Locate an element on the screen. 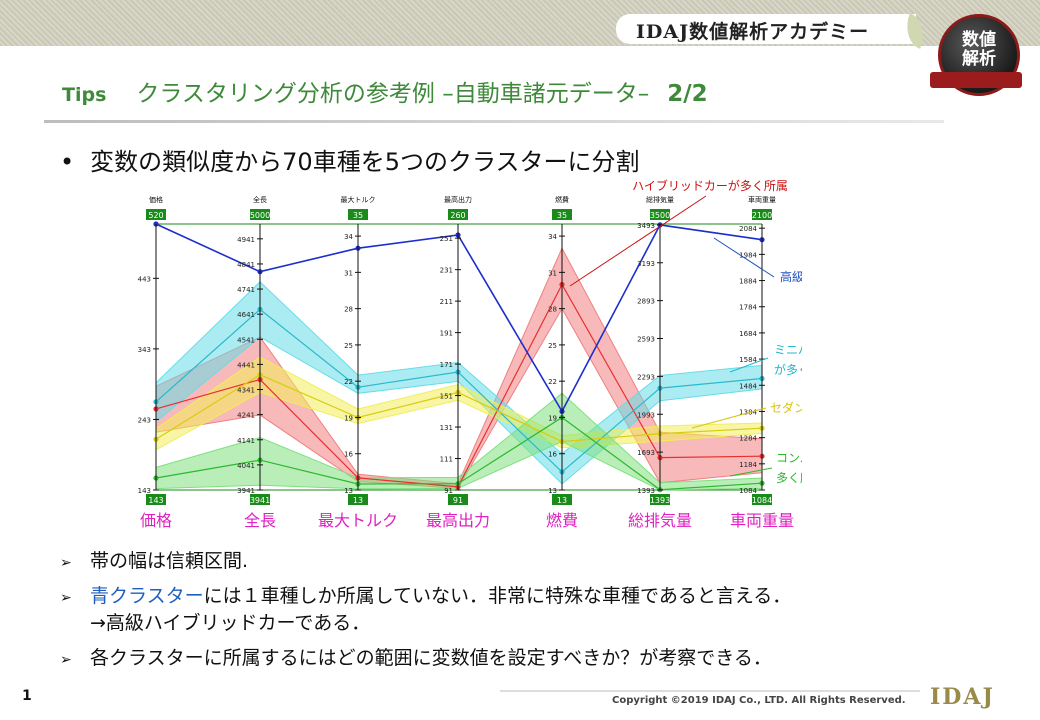 This screenshot has height=720, width=1040. axis-header: 燃費 is located at coordinates (562, 199).